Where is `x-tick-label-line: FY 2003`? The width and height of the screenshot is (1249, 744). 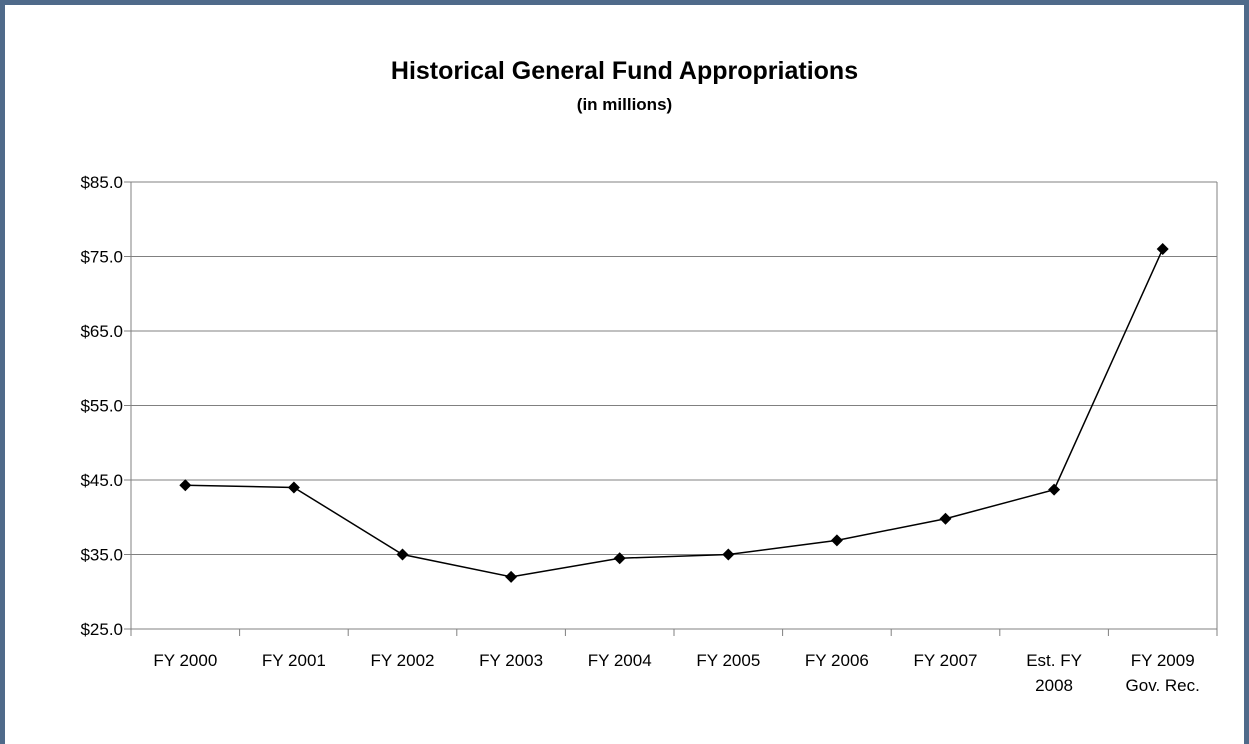
x-tick-label-line: FY 2003 is located at coordinates (511, 660).